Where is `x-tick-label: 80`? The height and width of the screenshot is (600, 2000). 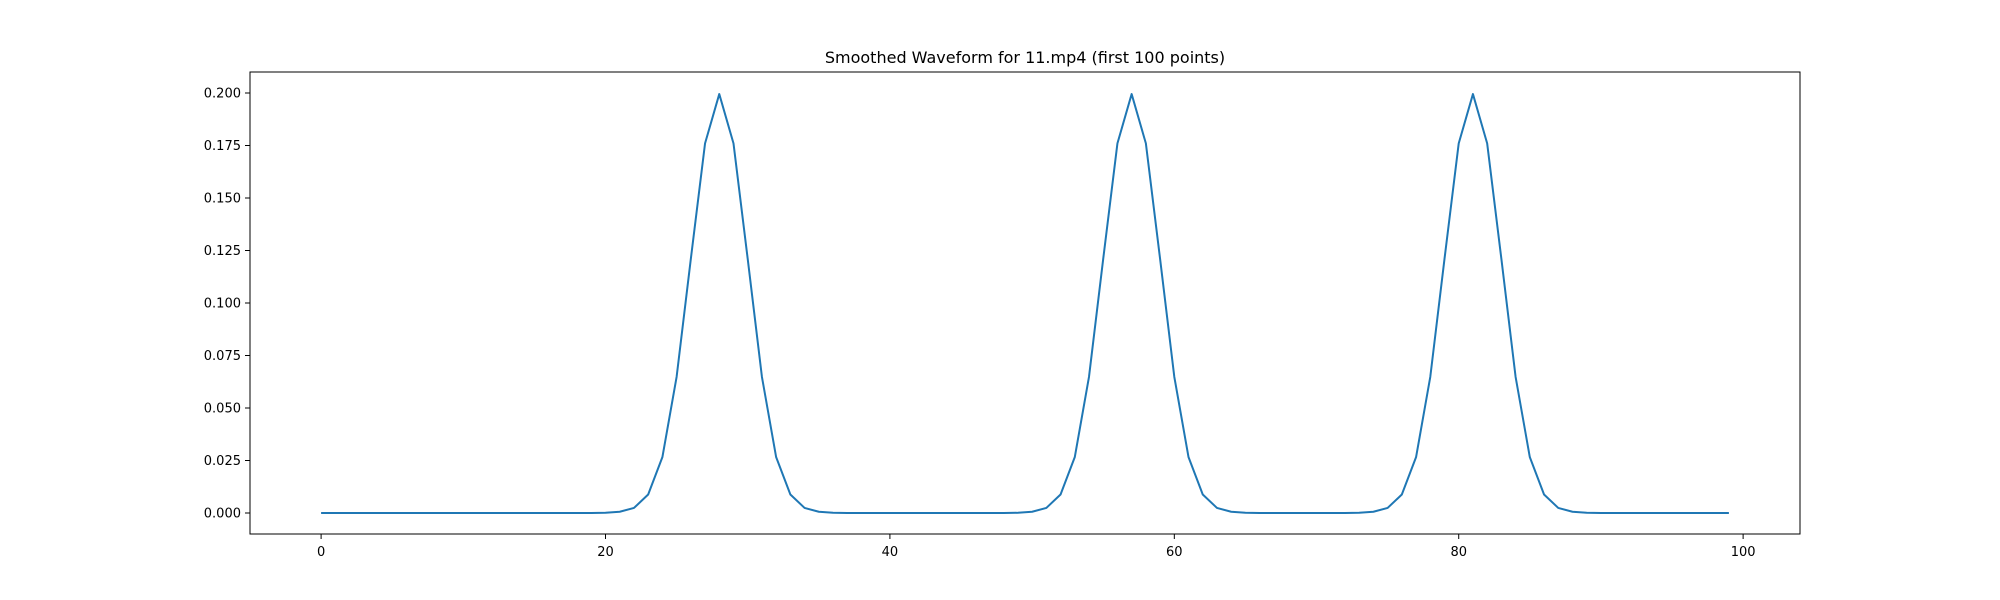
x-tick-label: 80 is located at coordinates (1458, 552).